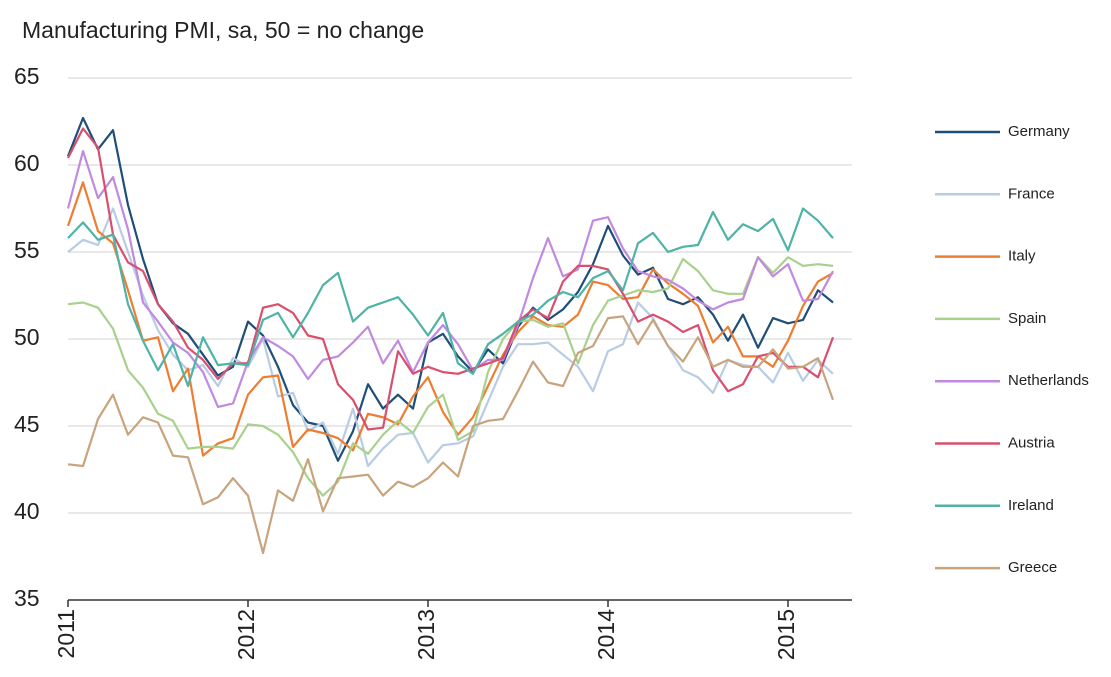 This screenshot has width=1111, height=677. I want to click on x-tick-label: 2014, so click(606, 634).